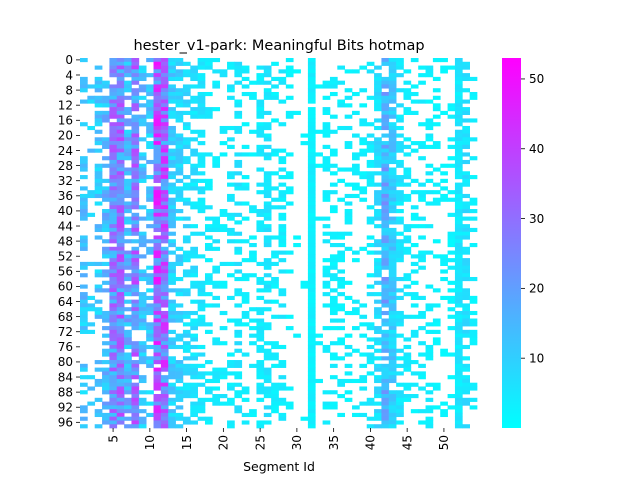 The width and height of the screenshot is (640, 480). I want to click on x-tick-label: 40, so click(371, 442).